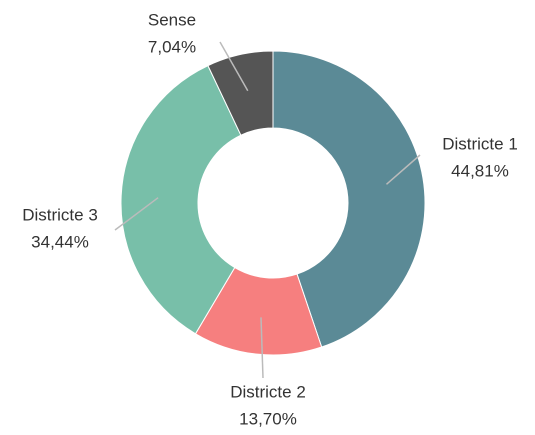 This screenshot has width=535, height=435. I want to click on slice-category-label: Districte 1, so click(480, 143).